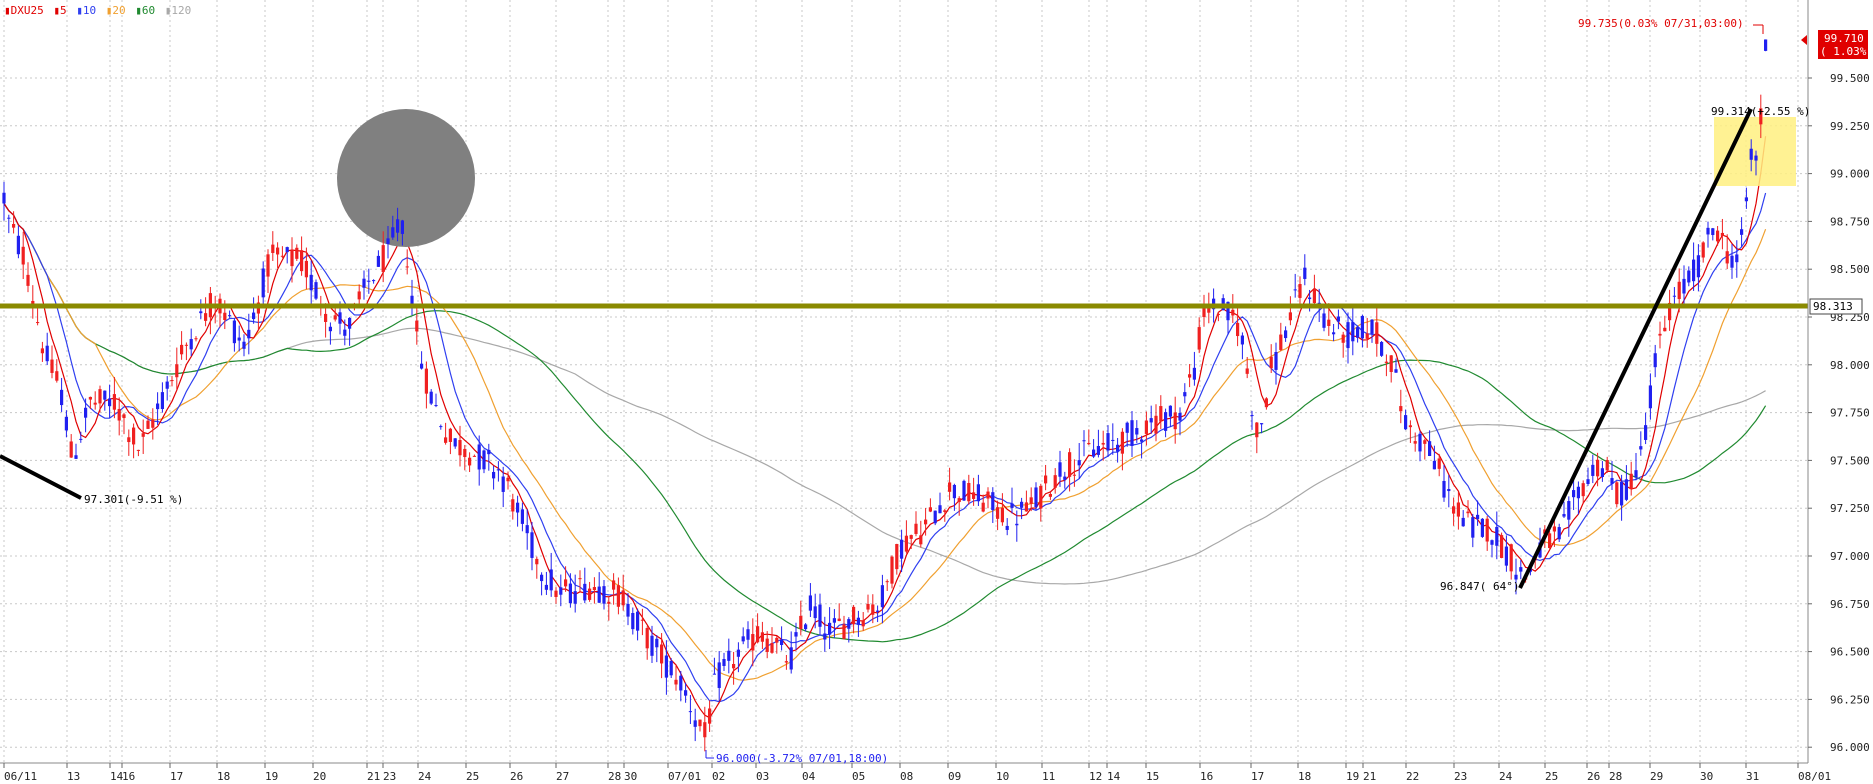 This screenshot has width=1873, height=784. What do you see at coordinates (63, 10) in the screenshot?
I see `legend-ma5: 5` at bounding box center [63, 10].